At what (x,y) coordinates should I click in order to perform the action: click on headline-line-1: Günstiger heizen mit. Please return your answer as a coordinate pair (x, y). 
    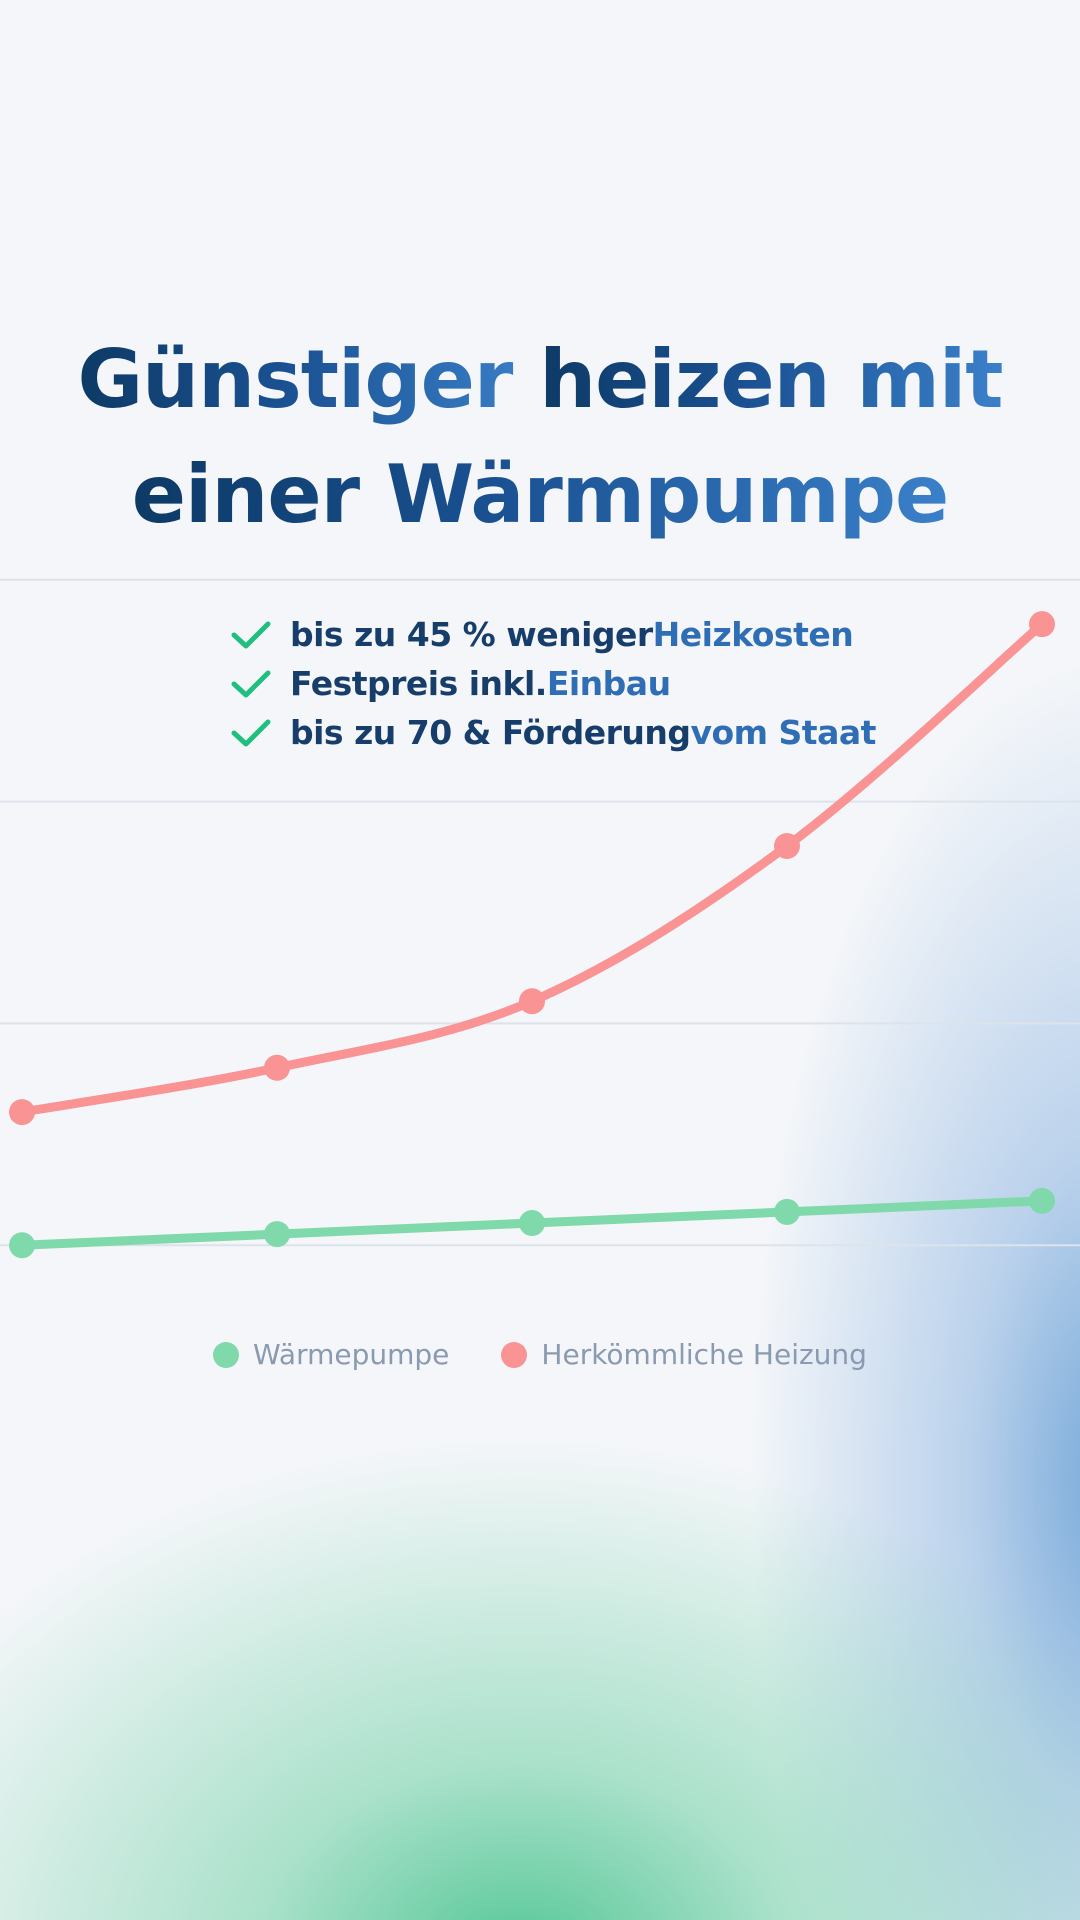
    Looking at the image, I should click on (540, 380).